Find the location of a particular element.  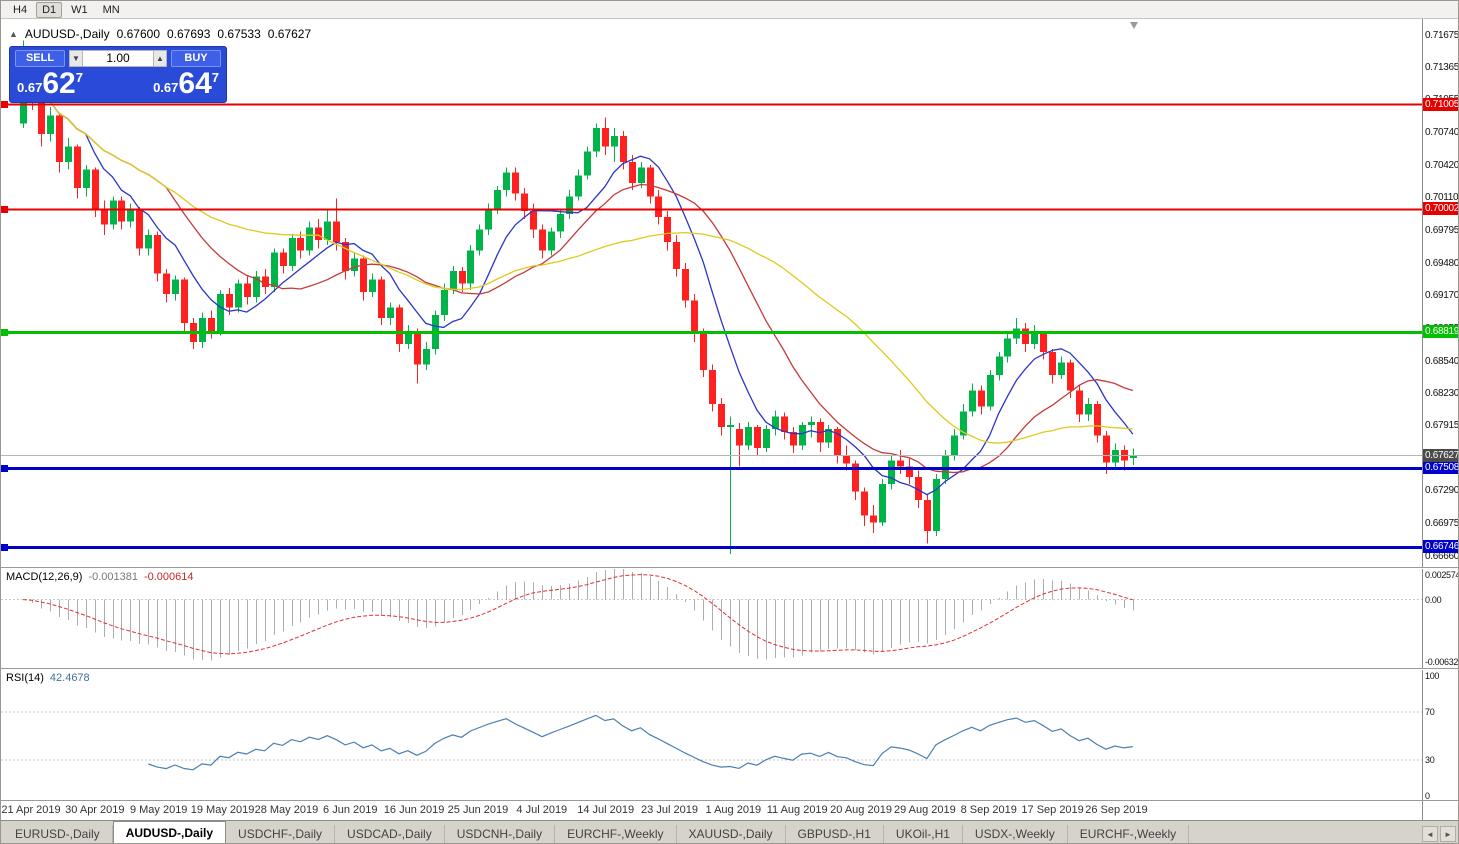

price-tick: 0.69170 is located at coordinates (1442, 296).